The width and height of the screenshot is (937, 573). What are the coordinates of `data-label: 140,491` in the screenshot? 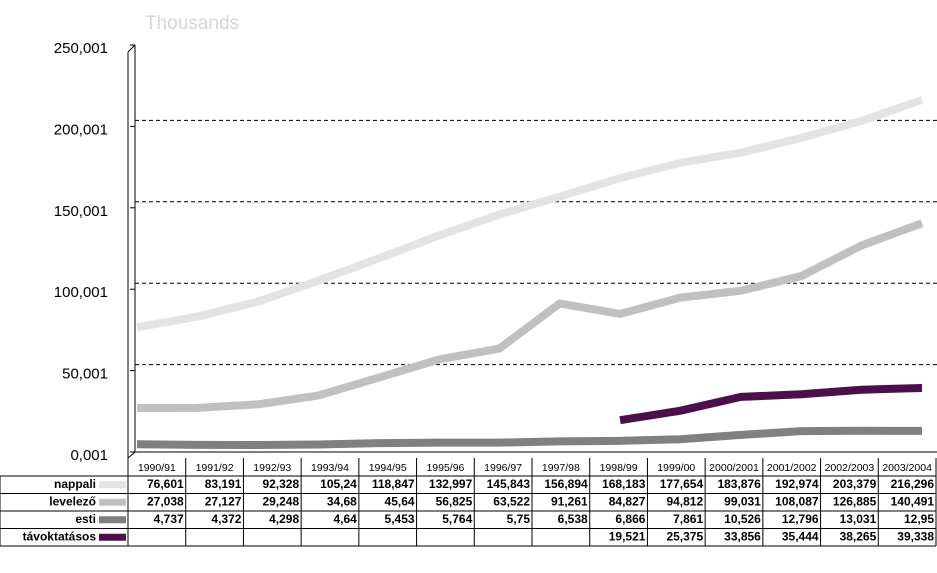 It's located at (913, 501).